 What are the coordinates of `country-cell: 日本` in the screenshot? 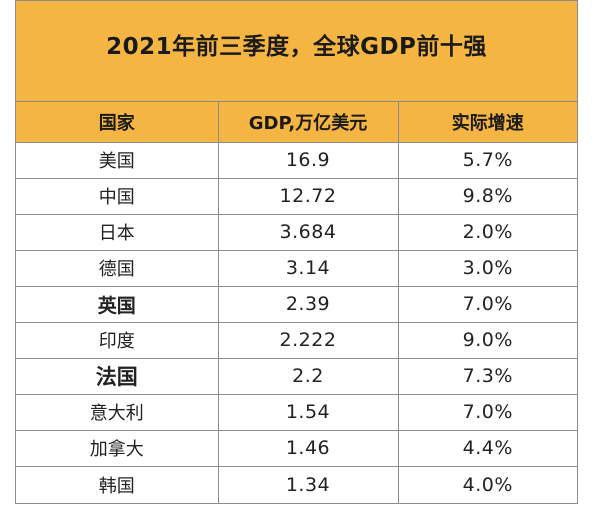 It's located at (117, 232).